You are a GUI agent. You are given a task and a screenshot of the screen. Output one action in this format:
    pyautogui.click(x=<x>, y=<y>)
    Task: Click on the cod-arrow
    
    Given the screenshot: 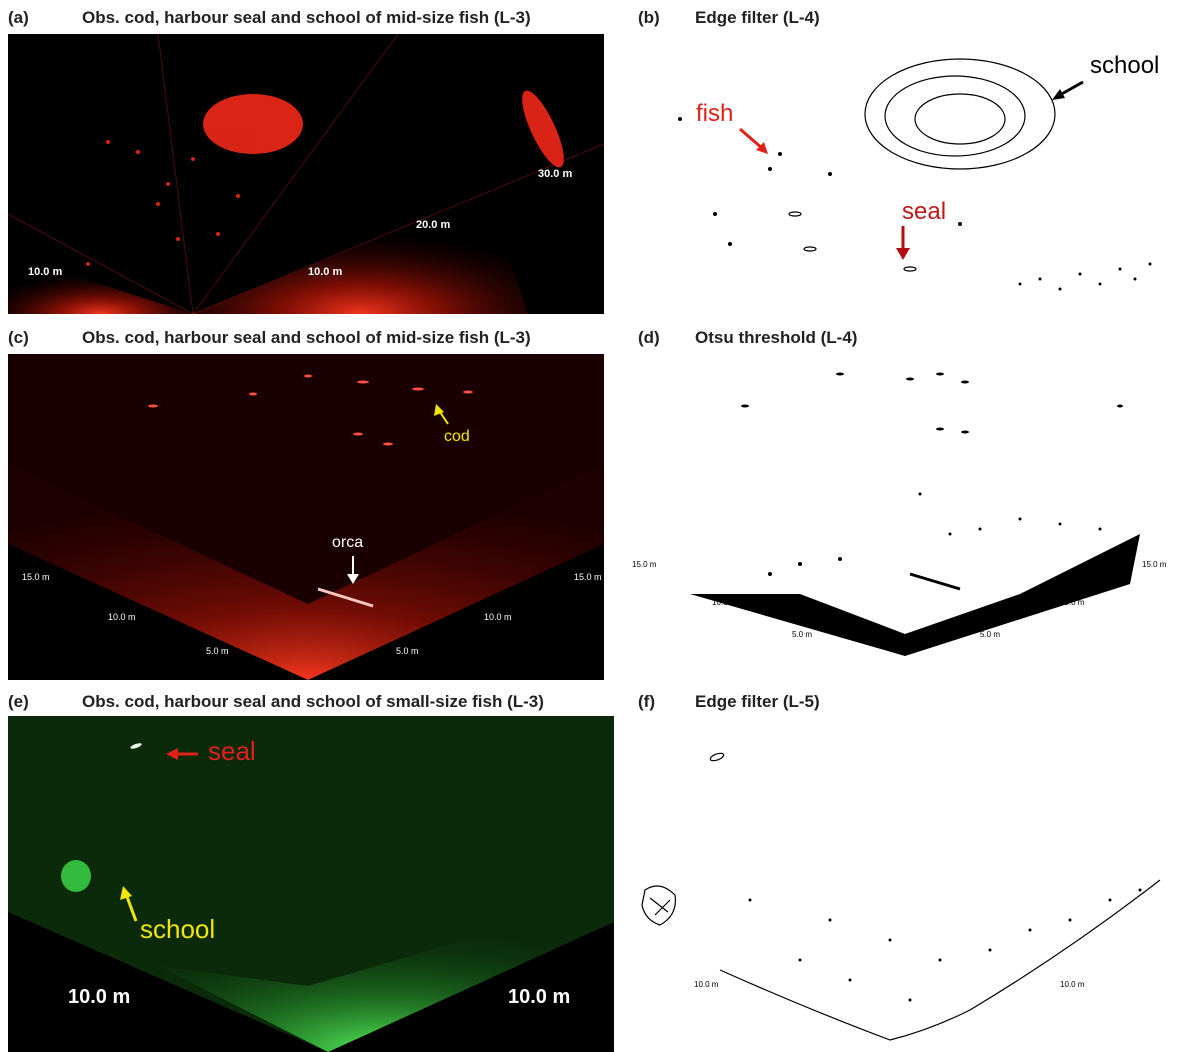 What is the action you would take?
    pyautogui.click(x=441, y=414)
    